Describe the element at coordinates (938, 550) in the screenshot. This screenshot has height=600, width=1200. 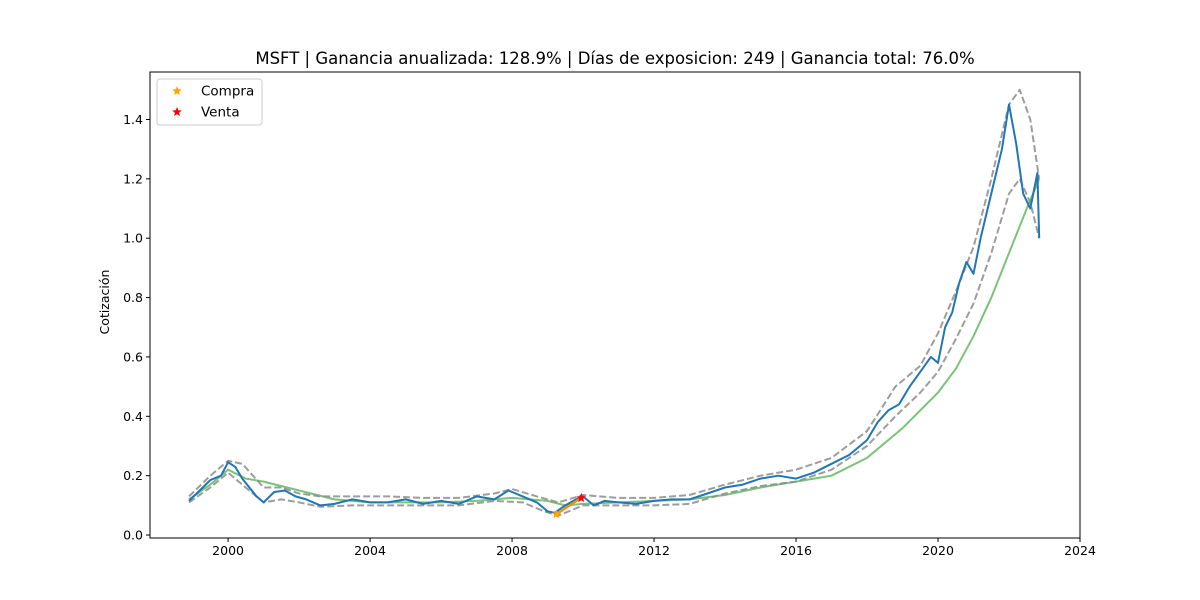
I see `x-tick-label: 2020` at that location.